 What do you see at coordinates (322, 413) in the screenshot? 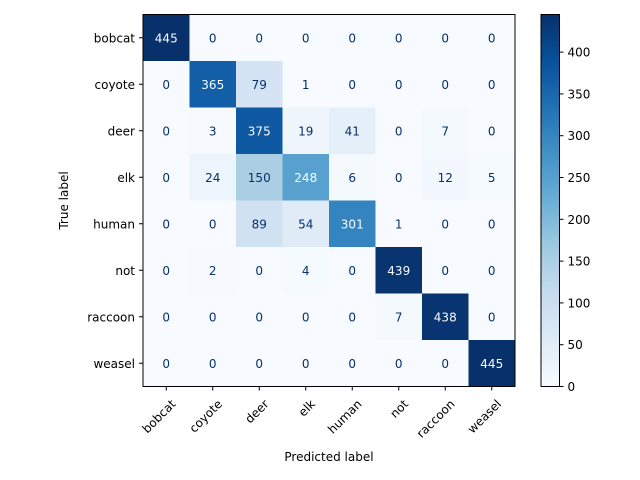
I see `x-axis-ticks: bobcat coyote deer elk human not raccoon weasel` at bounding box center [322, 413].